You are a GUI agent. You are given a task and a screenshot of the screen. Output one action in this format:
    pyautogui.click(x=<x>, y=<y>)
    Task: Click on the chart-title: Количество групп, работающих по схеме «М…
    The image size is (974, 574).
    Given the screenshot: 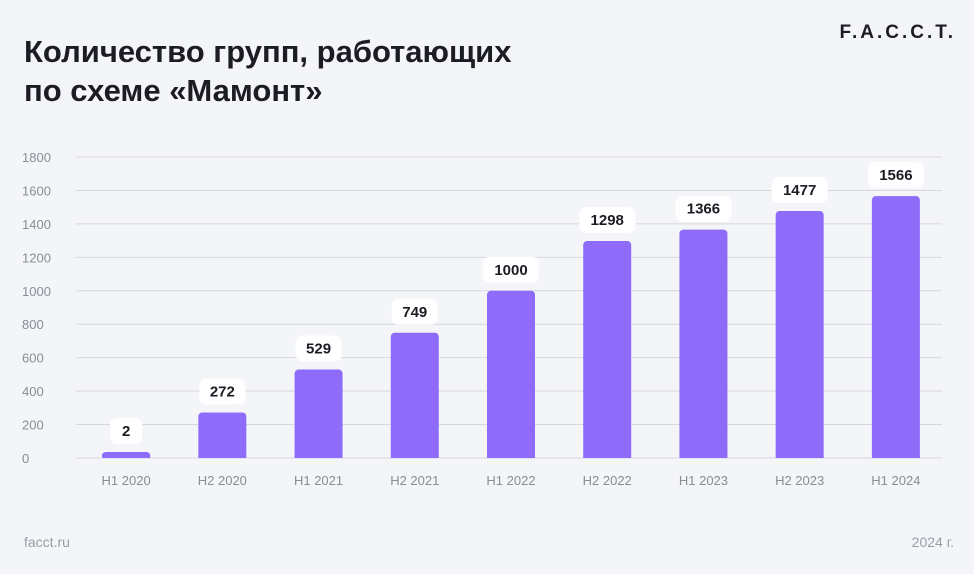 What is the action you would take?
    pyautogui.click(x=374, y=71)
    